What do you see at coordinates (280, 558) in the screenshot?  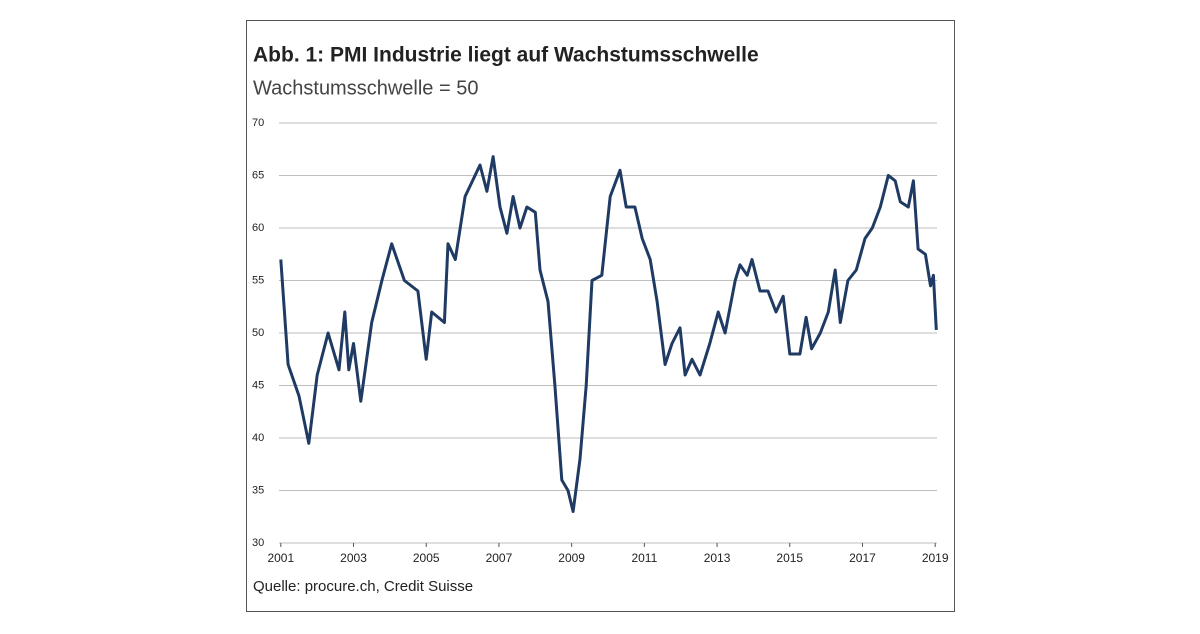 I see `x-tick-label: 2001` at bounding box center [280, 558].